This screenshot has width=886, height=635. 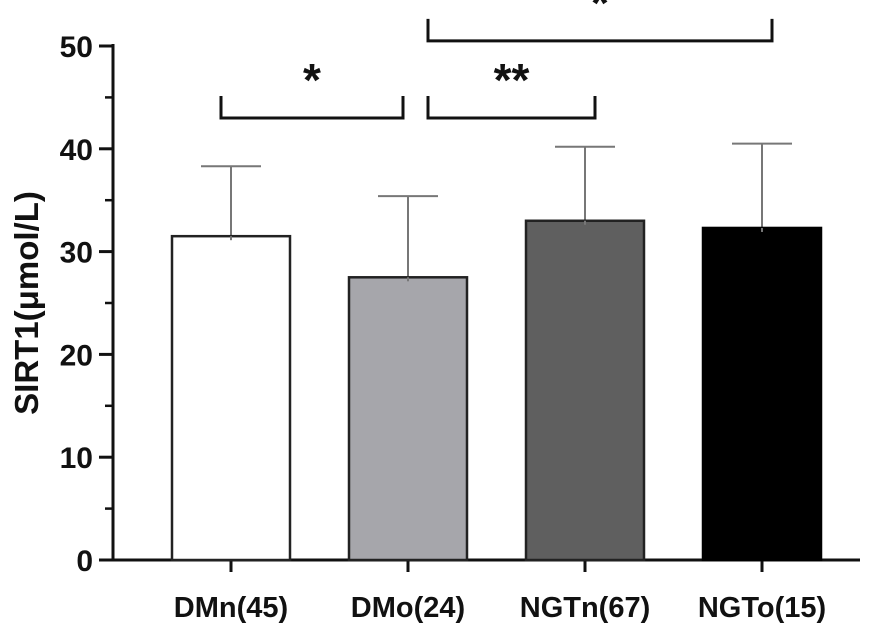 I want to click on y-axis-title: SIRT1(μmol/L), so click(x=26, y=303).